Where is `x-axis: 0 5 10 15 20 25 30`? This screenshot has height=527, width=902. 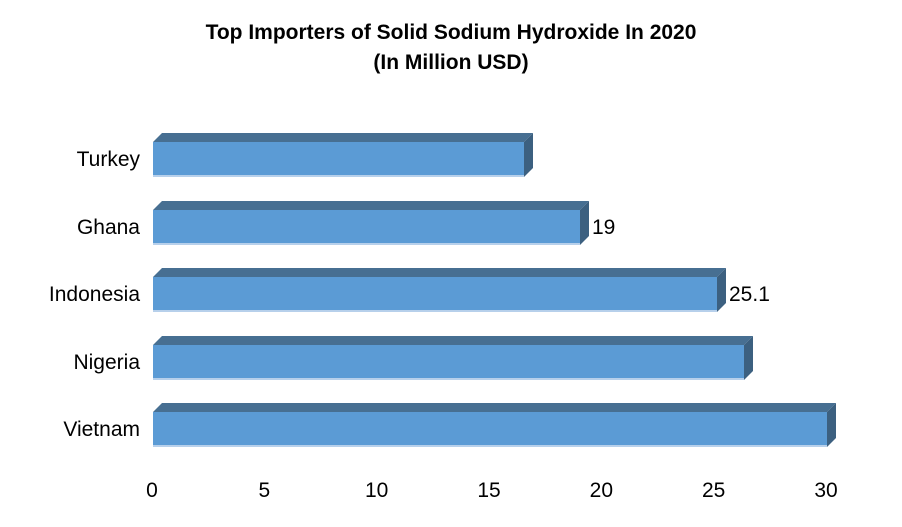 x-axis: 0 5 10 15 20 25 30 is located at coordinates (451, 491).